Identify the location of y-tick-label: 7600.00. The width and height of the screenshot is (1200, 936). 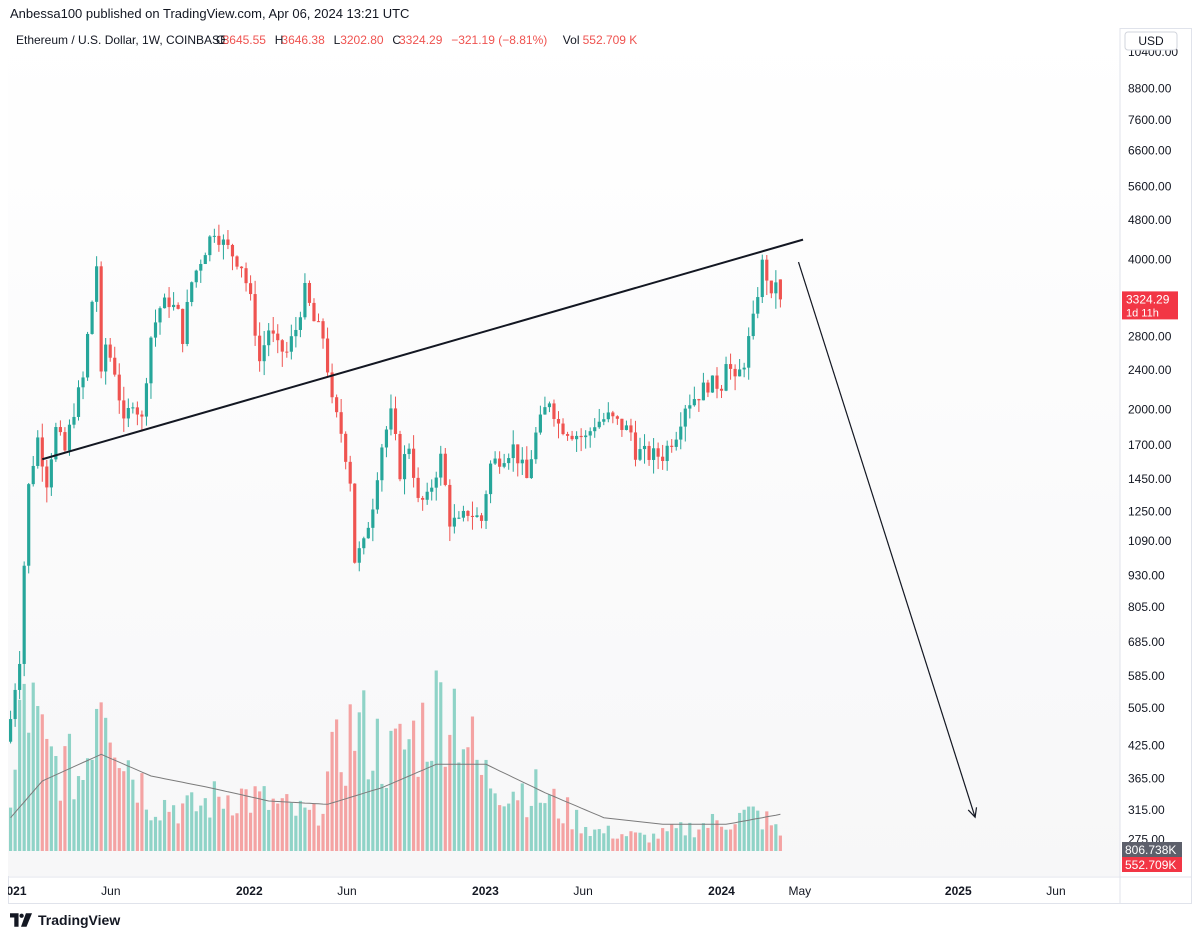
(1150, 120).